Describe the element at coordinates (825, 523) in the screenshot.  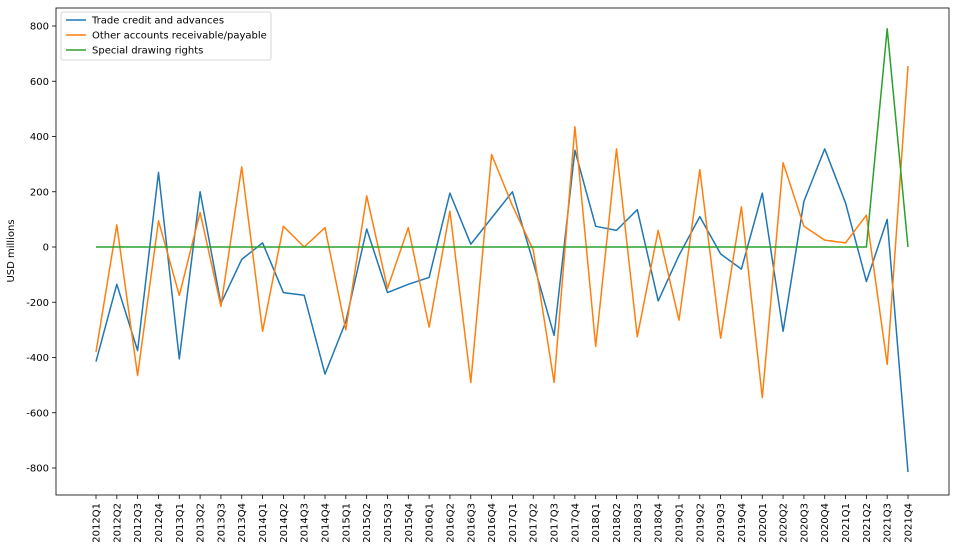
I see `x-tick-label: 2020Q4` at that location.